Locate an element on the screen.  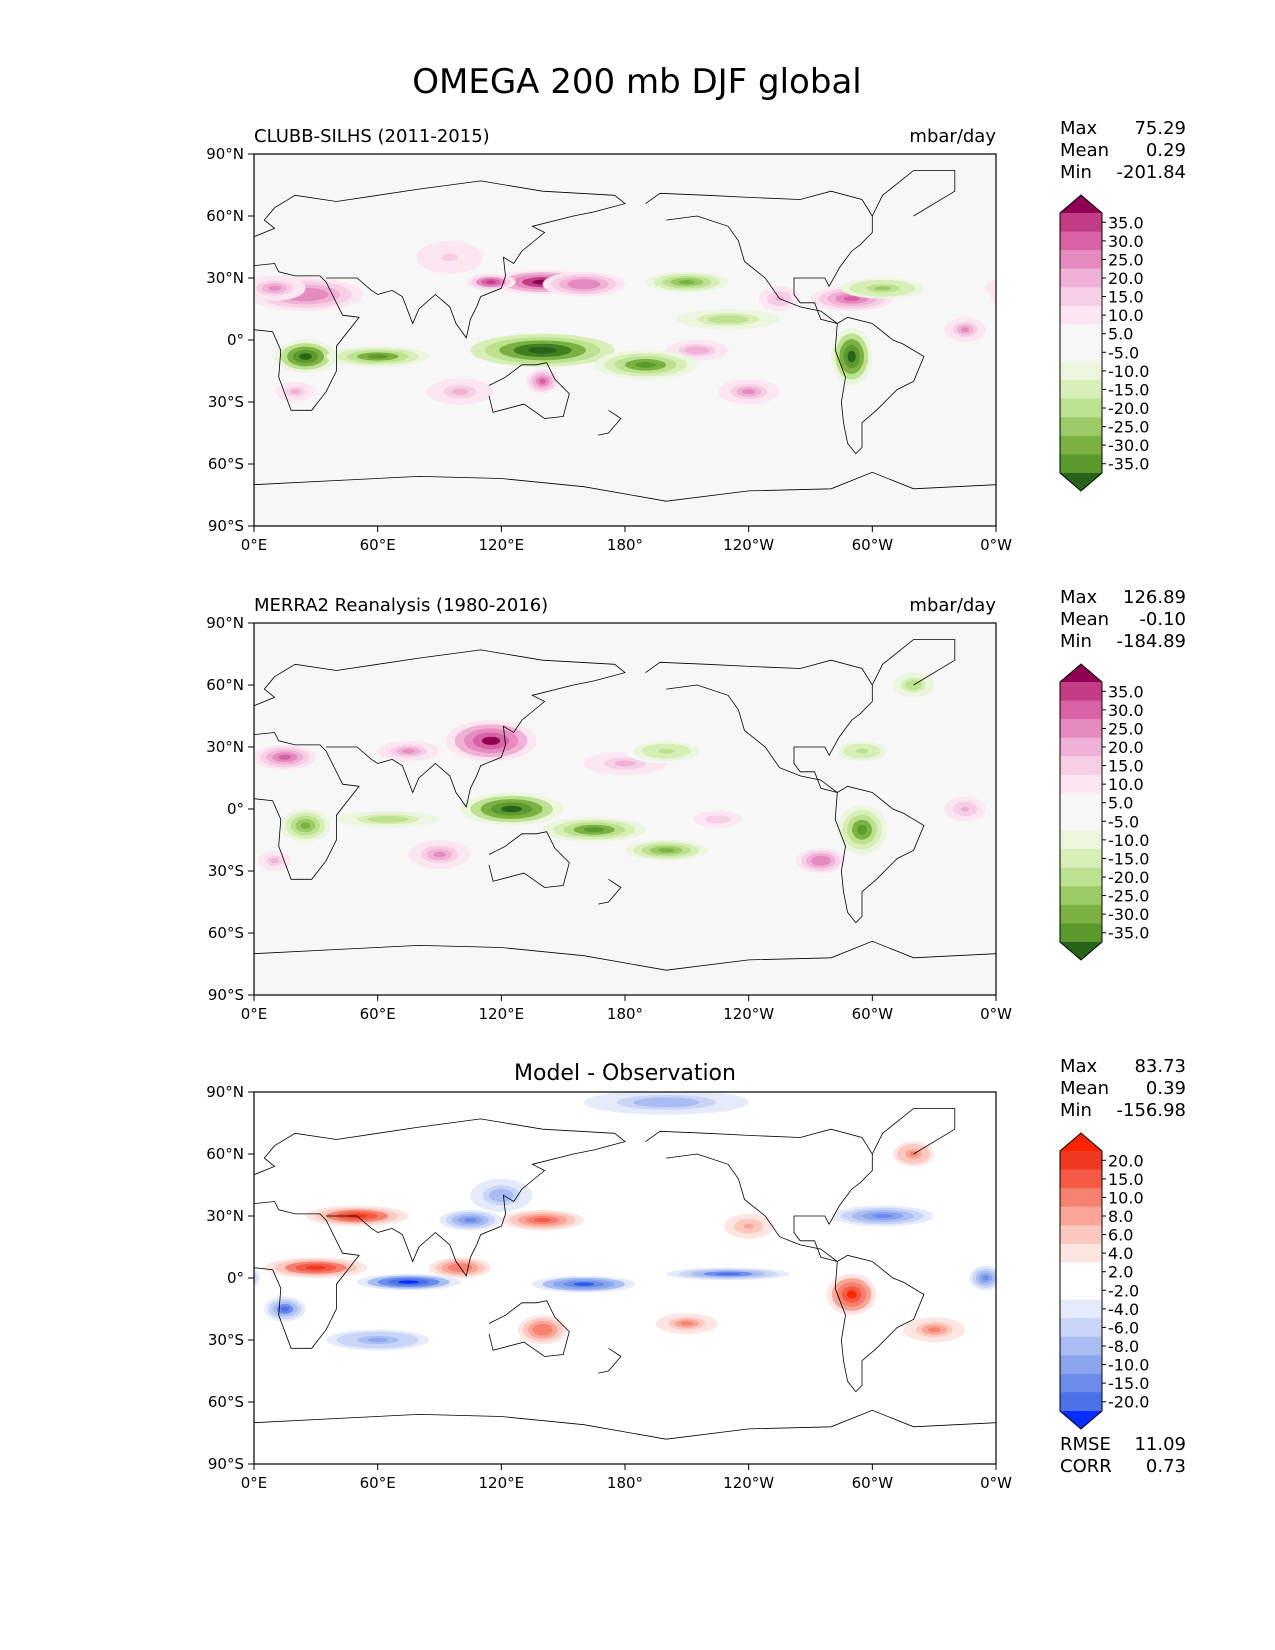
colorbar-label: -6.0 is located at coordinates (1123, 1327).